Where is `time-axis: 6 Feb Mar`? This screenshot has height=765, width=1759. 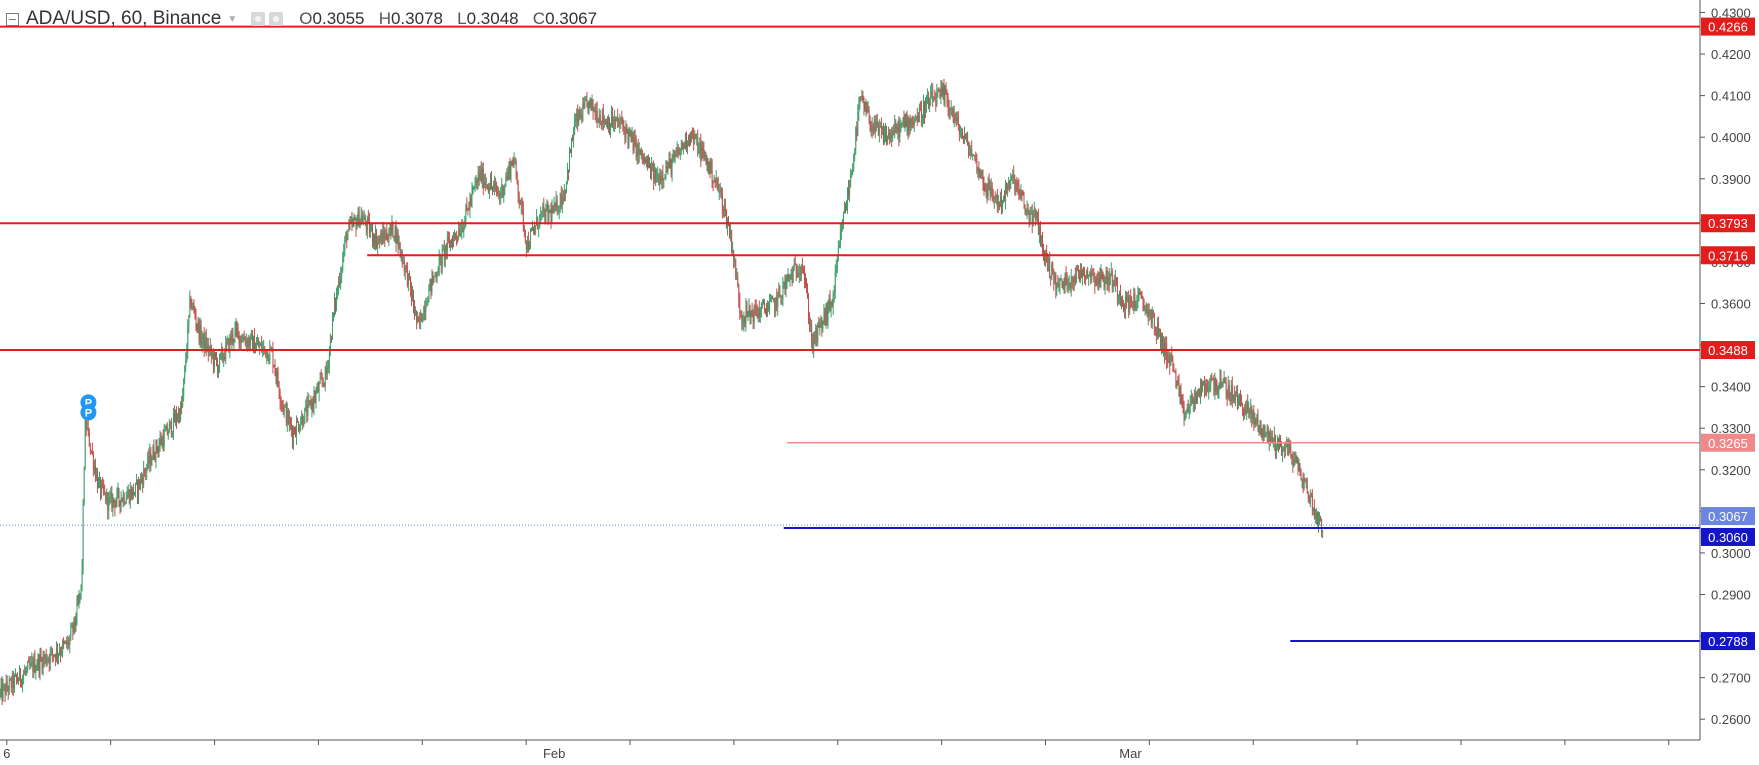 time-axis: 6 Feb Mar is located at coordinates (836, 750).